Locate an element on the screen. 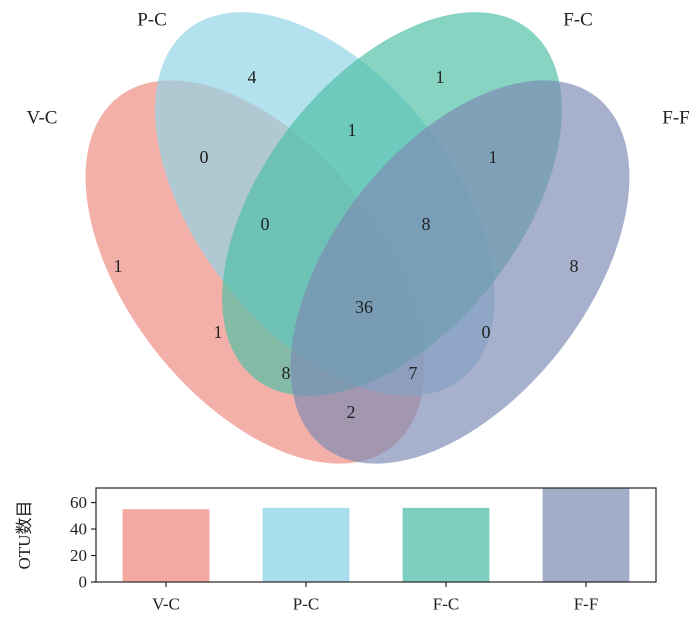 The width and height of the screenshot is (700, 621). region-count: 2 is located at coordinates (351, 412).